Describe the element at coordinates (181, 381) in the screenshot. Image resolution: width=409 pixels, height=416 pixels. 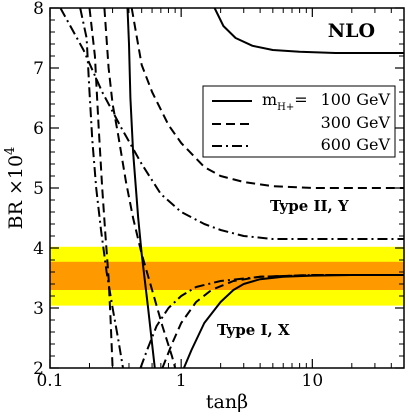
I see `x-tick-label: 1` at that location.